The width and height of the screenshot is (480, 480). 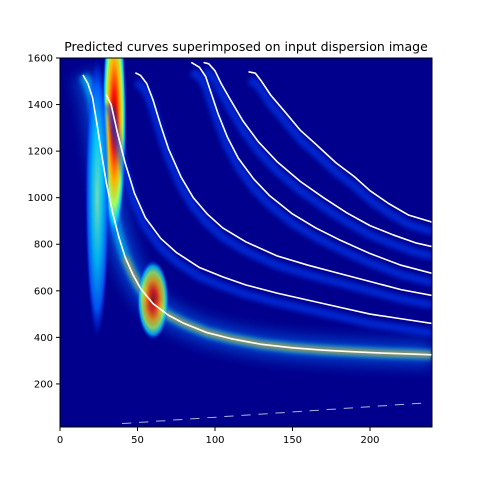 What do you see at coordinates (153, 300) in the screenshot?
I see `energy-knee` at bounding box center [153, 300].